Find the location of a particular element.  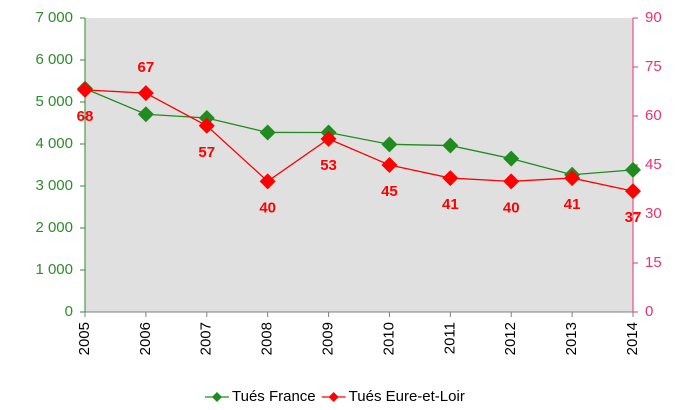

y2-tick-label: 30 is located at coordinates (653, 213).